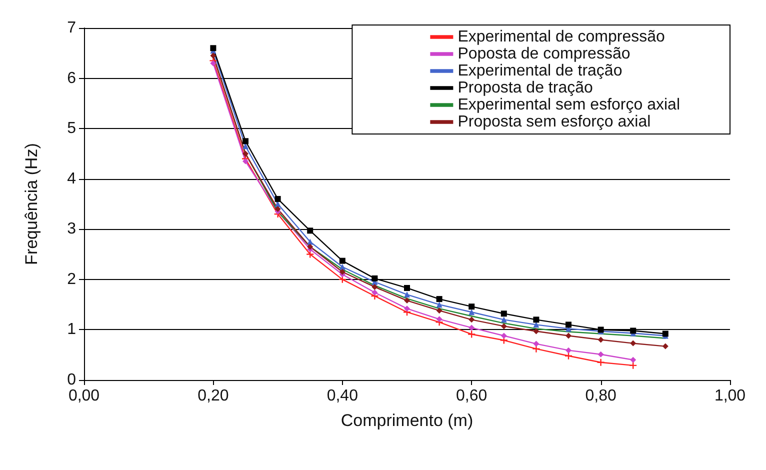 The image size is (766, 470). Describe the element at coordinates (600, 396) in the screenshot. I see `x-tick-label: 0,80` at that location.